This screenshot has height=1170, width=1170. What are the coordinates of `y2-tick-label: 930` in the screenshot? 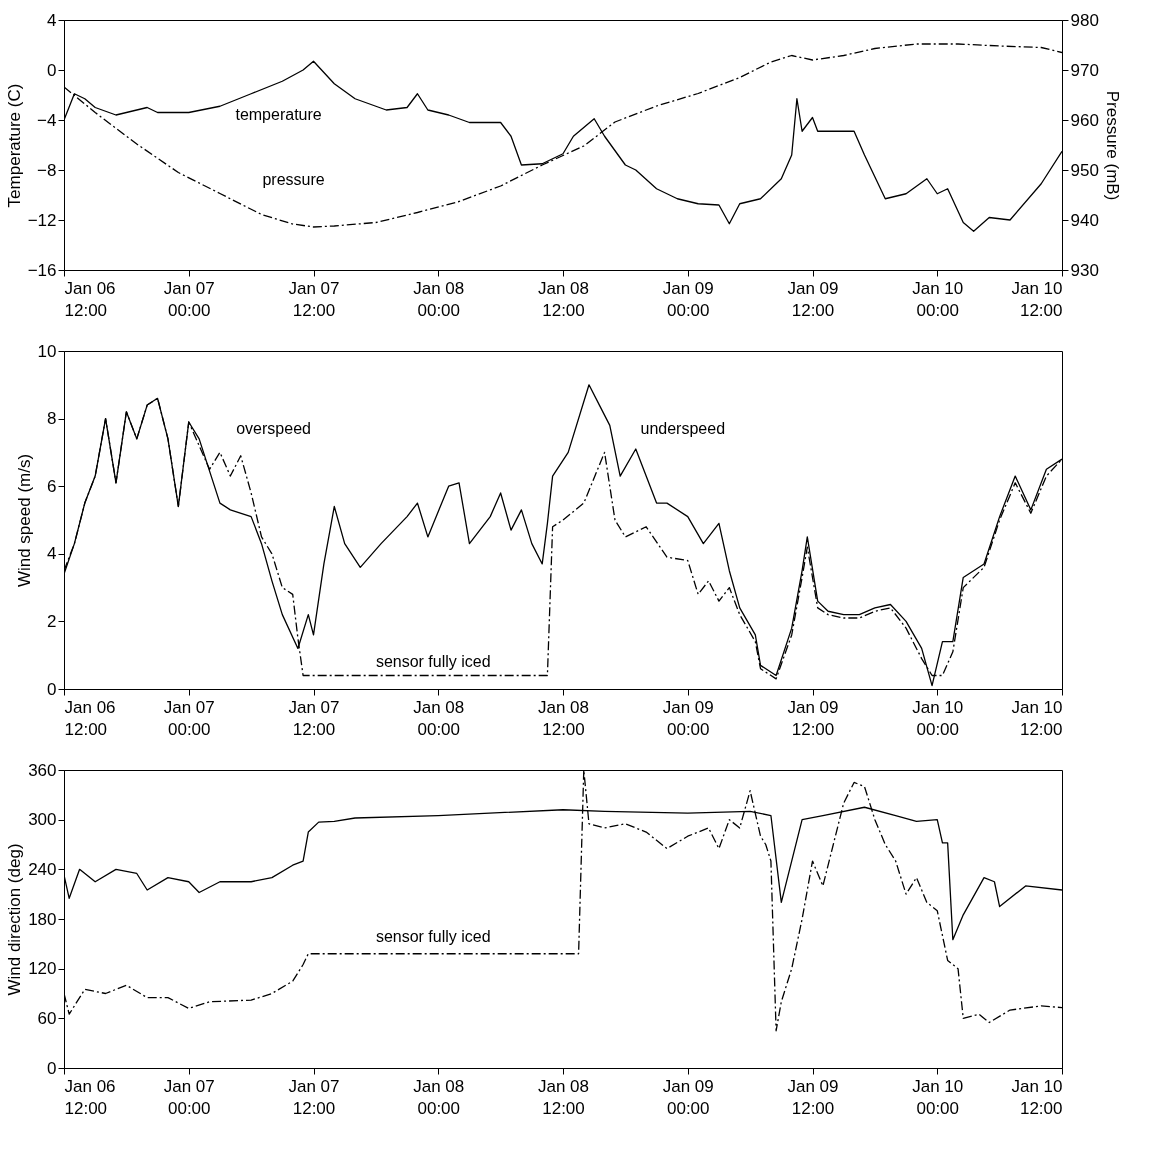 It's located at (1084, 270).